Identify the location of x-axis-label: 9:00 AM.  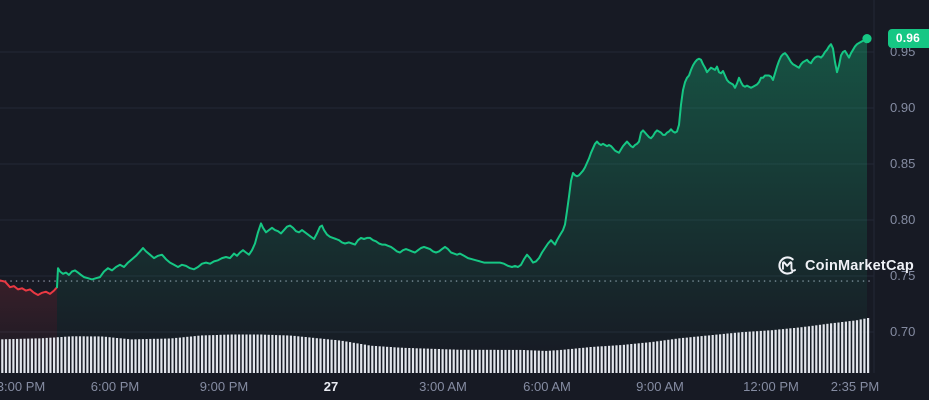
(660, 386).